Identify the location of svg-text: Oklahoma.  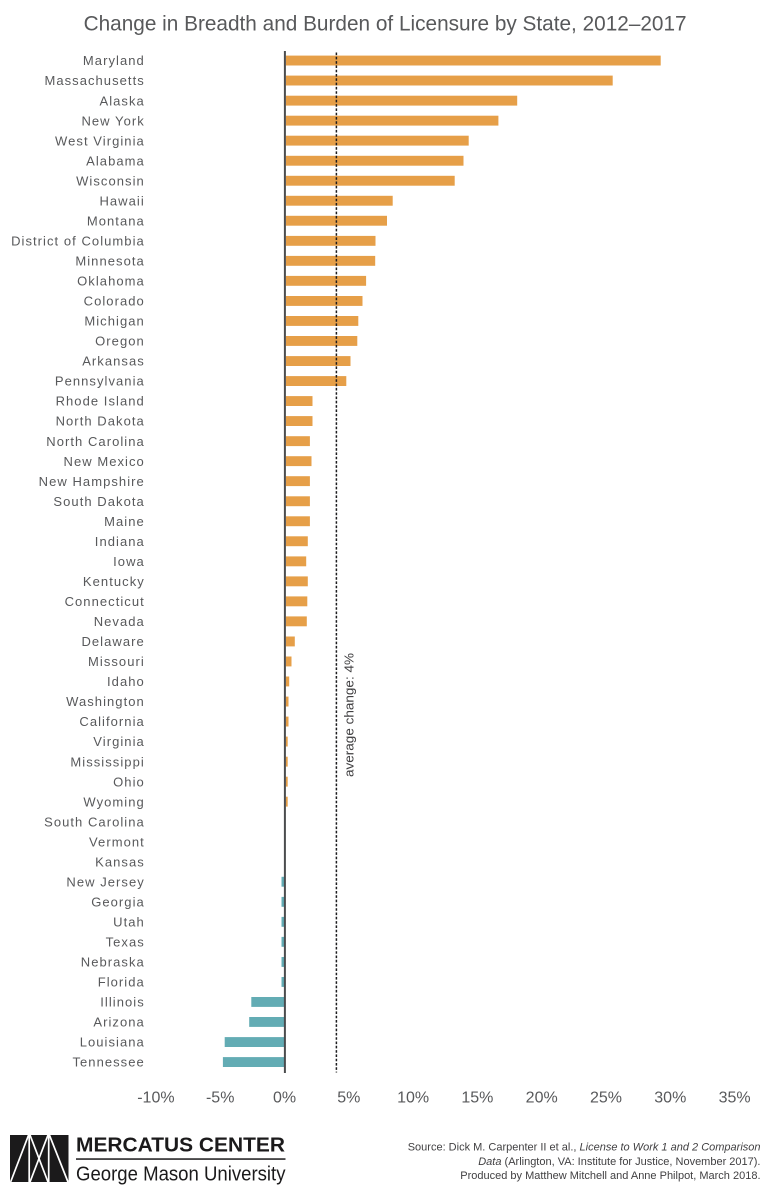
(111, 281).